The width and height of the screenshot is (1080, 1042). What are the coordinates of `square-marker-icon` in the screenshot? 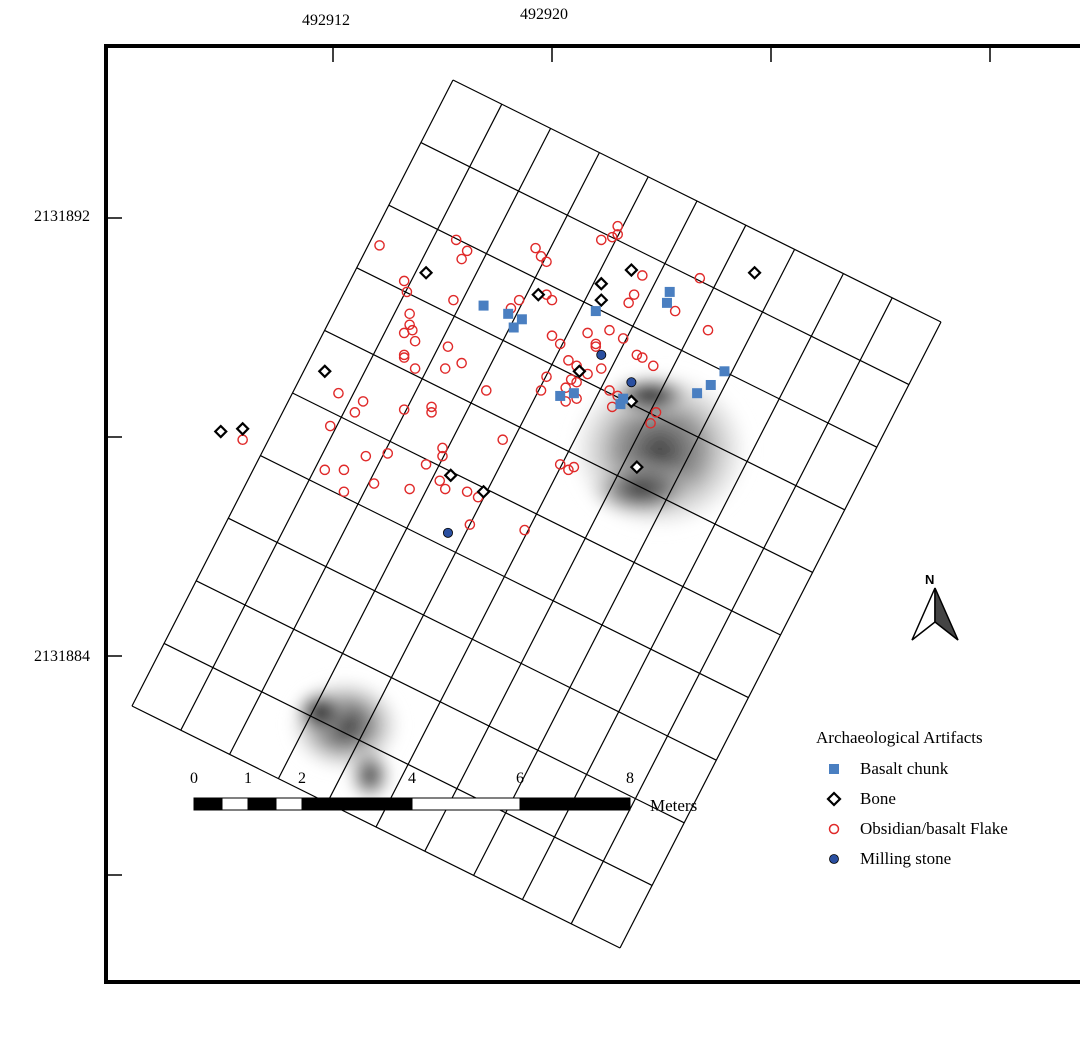 It's located at (834, 769).